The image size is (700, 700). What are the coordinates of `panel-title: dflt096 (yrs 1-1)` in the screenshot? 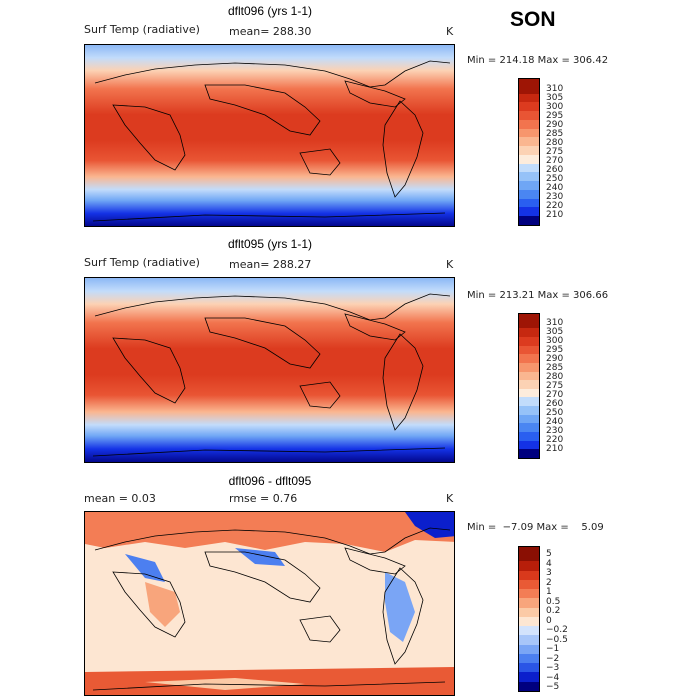 It's located at (270, 11).